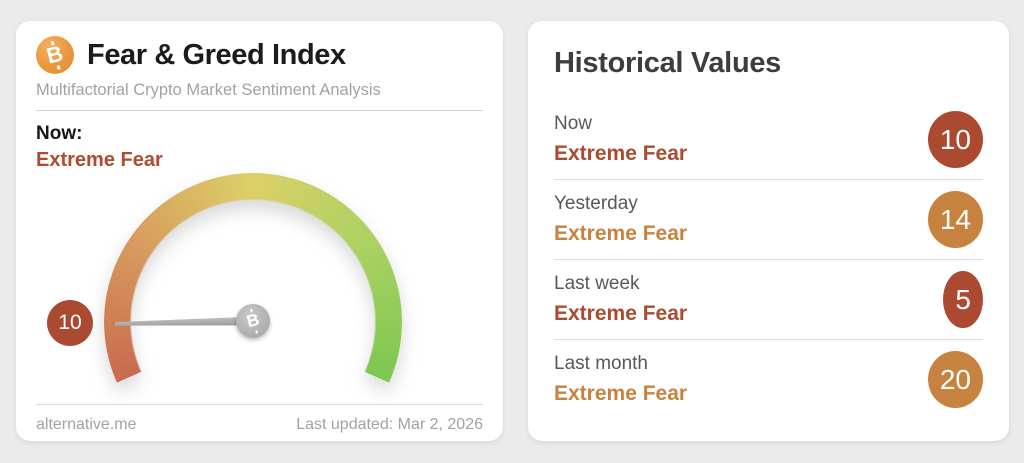 This screenshot has width=1024, height=463. I want to click on row-value-badge: 5, so click(963, 299).